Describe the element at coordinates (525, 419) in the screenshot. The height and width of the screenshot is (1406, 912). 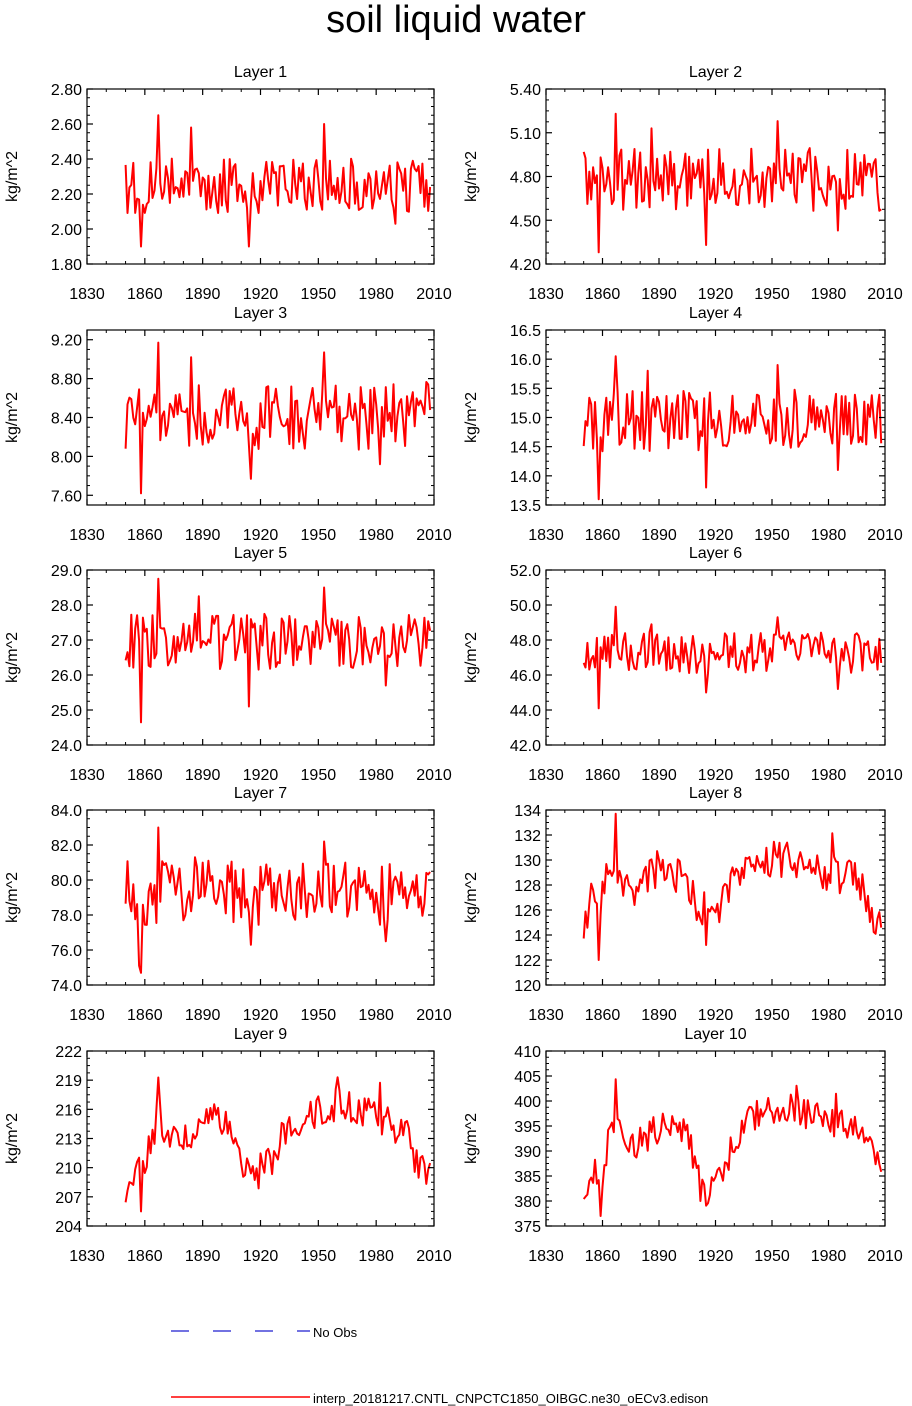
I see `y-tick-label: 15.0` at that location.